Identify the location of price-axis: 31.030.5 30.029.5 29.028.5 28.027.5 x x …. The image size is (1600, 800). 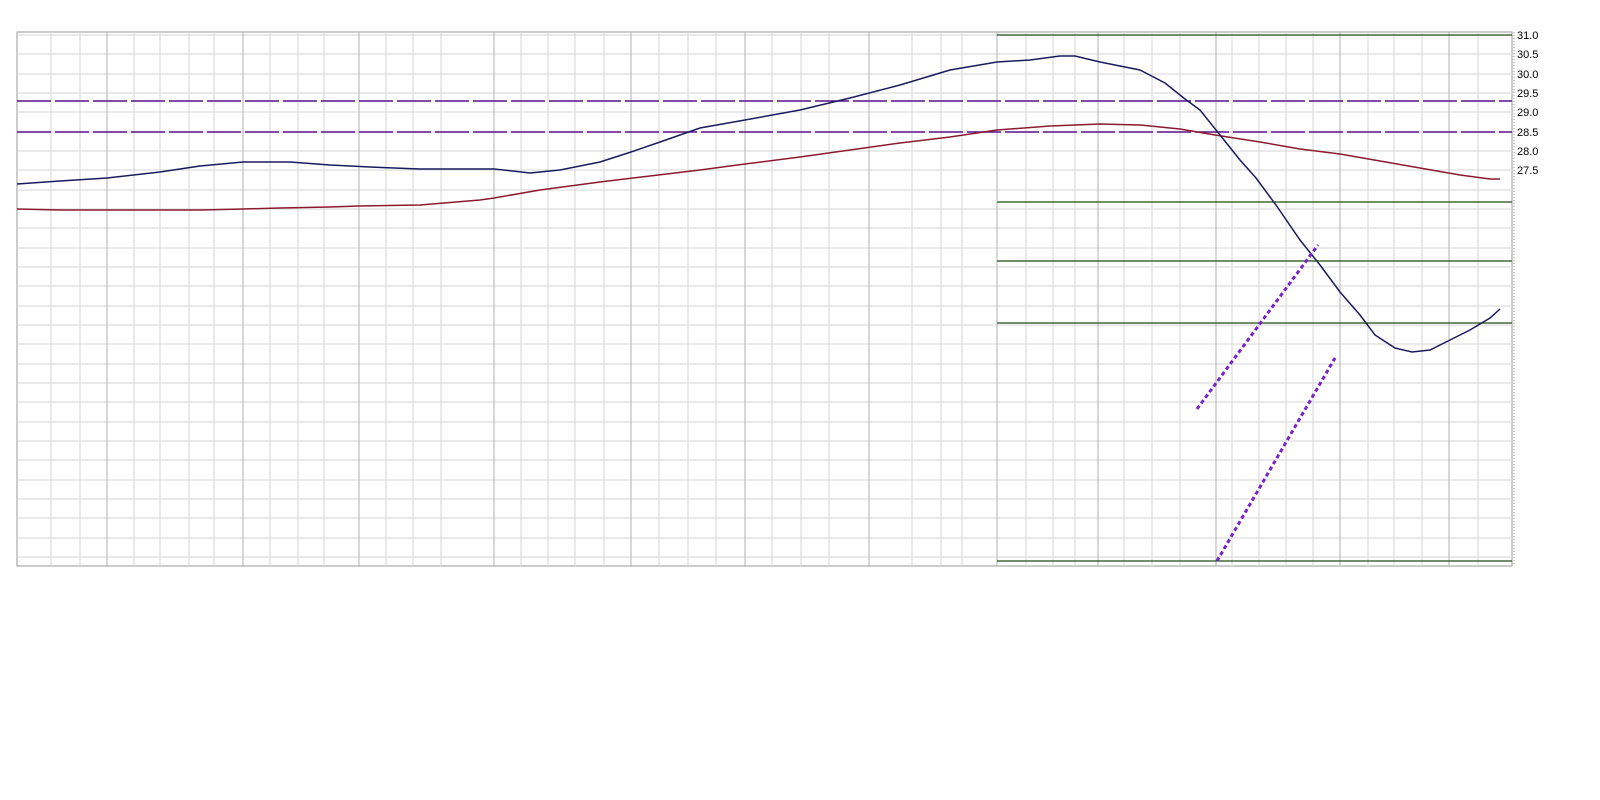
(1525, 298).